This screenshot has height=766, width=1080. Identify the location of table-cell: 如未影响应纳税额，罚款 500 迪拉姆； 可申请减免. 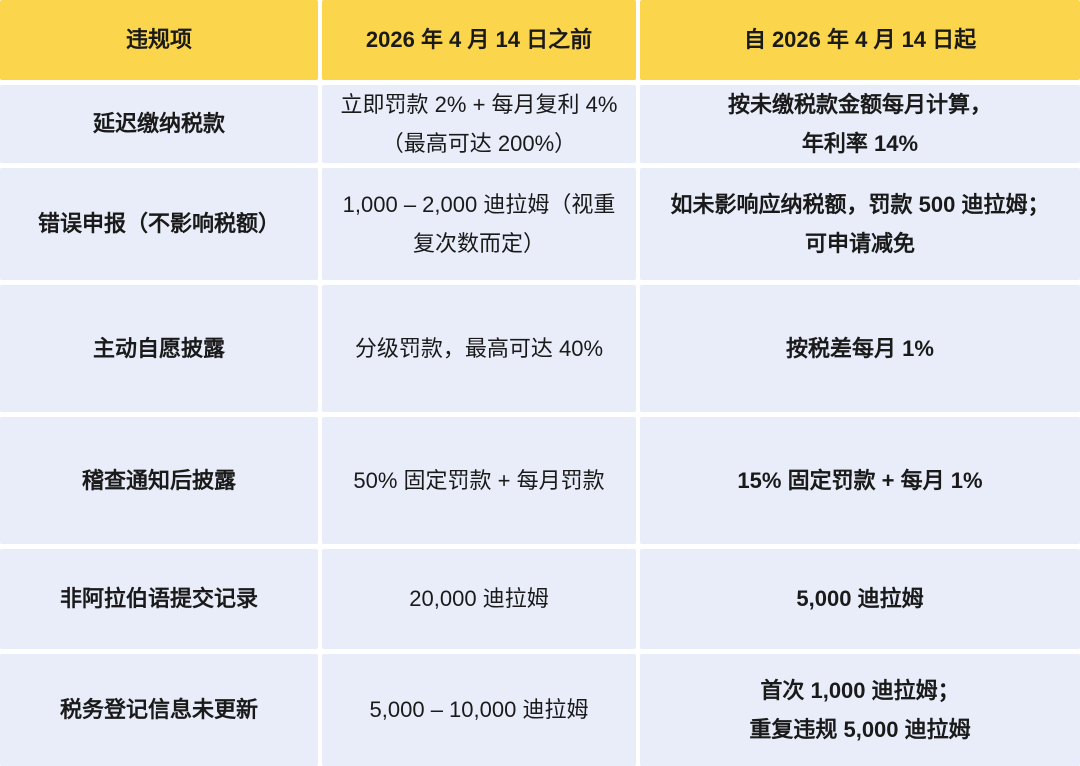
(860, 224).